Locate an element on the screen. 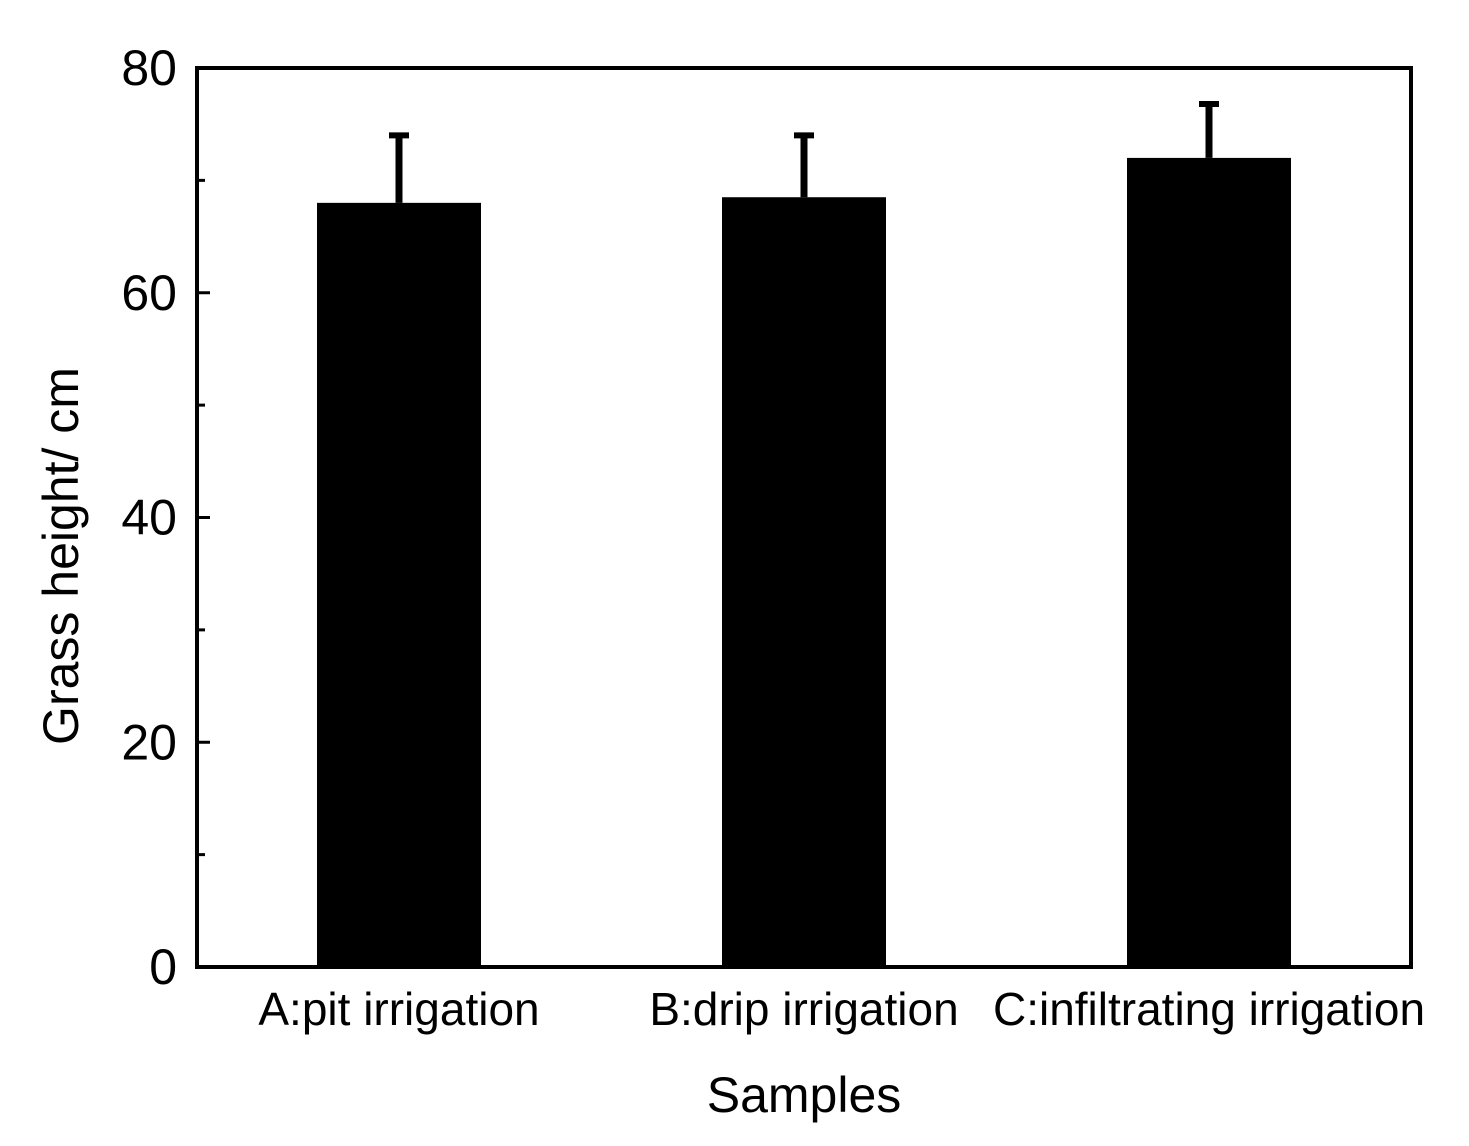 This screenshot has height=1146, width=1469. y-tick-label-80: 80 is located at coordinates (149, 68).